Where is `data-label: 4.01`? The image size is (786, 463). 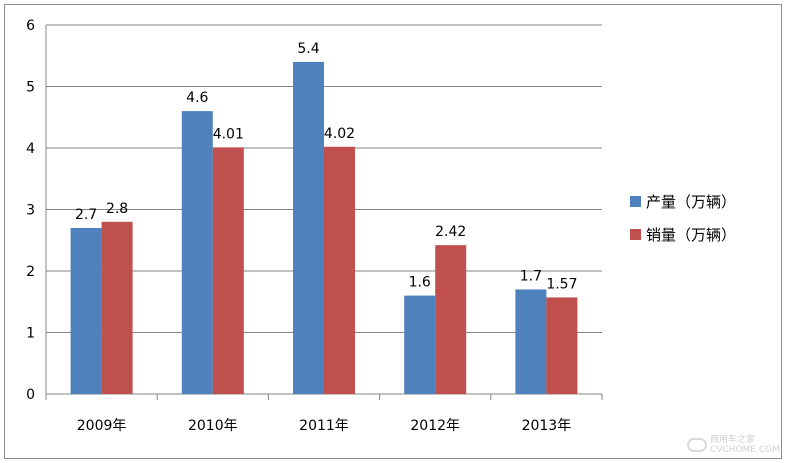
data-label: 4.01 is located at coordinates (228, 134).